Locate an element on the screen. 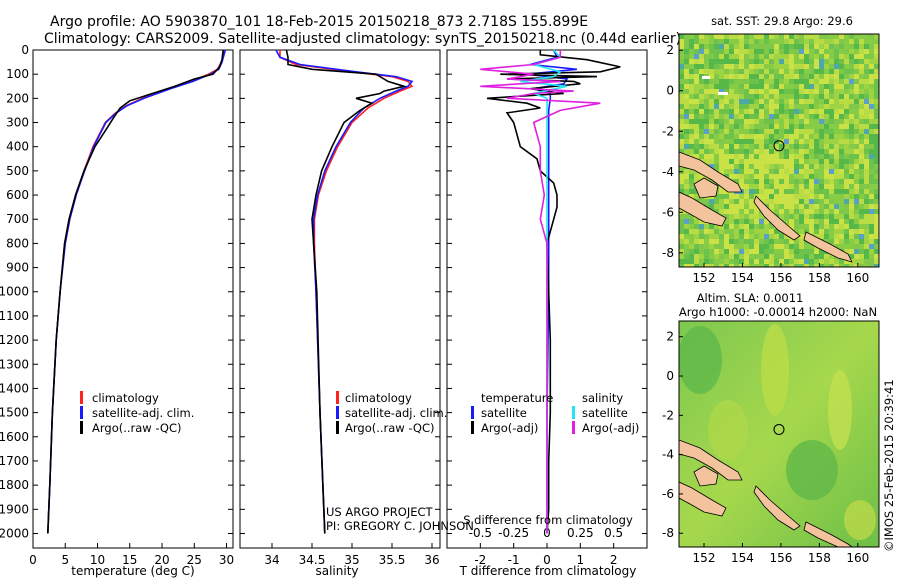 The image size is (900, 580). top-x-tick-label: 0.25 is located at coordinates (580, 533).